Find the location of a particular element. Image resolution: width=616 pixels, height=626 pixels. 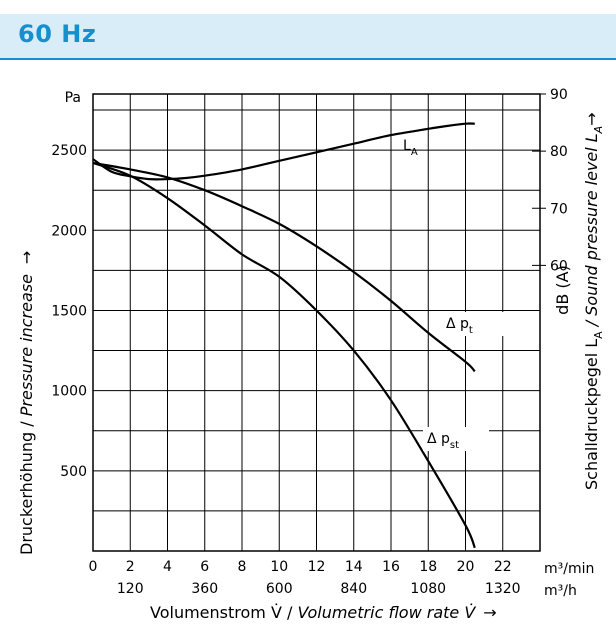

x-tick-label: 2 is located at coordinates (130, 567).